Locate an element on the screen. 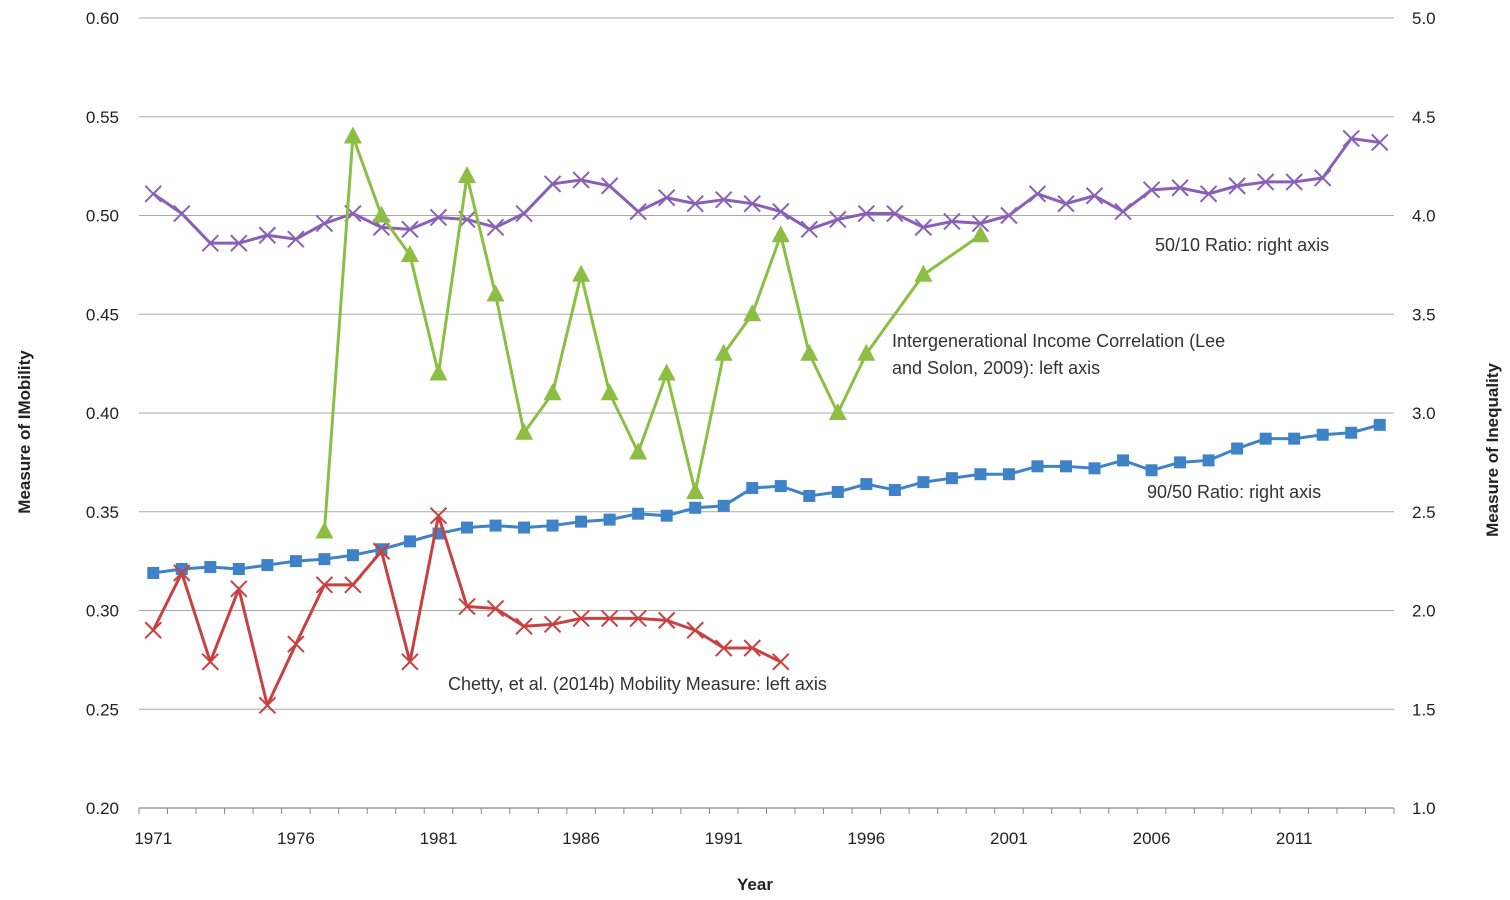 Image resolution: width=1510 pixels, height=900 pixels. x-tick-label: 1971 is located at coordinates (153, 838).